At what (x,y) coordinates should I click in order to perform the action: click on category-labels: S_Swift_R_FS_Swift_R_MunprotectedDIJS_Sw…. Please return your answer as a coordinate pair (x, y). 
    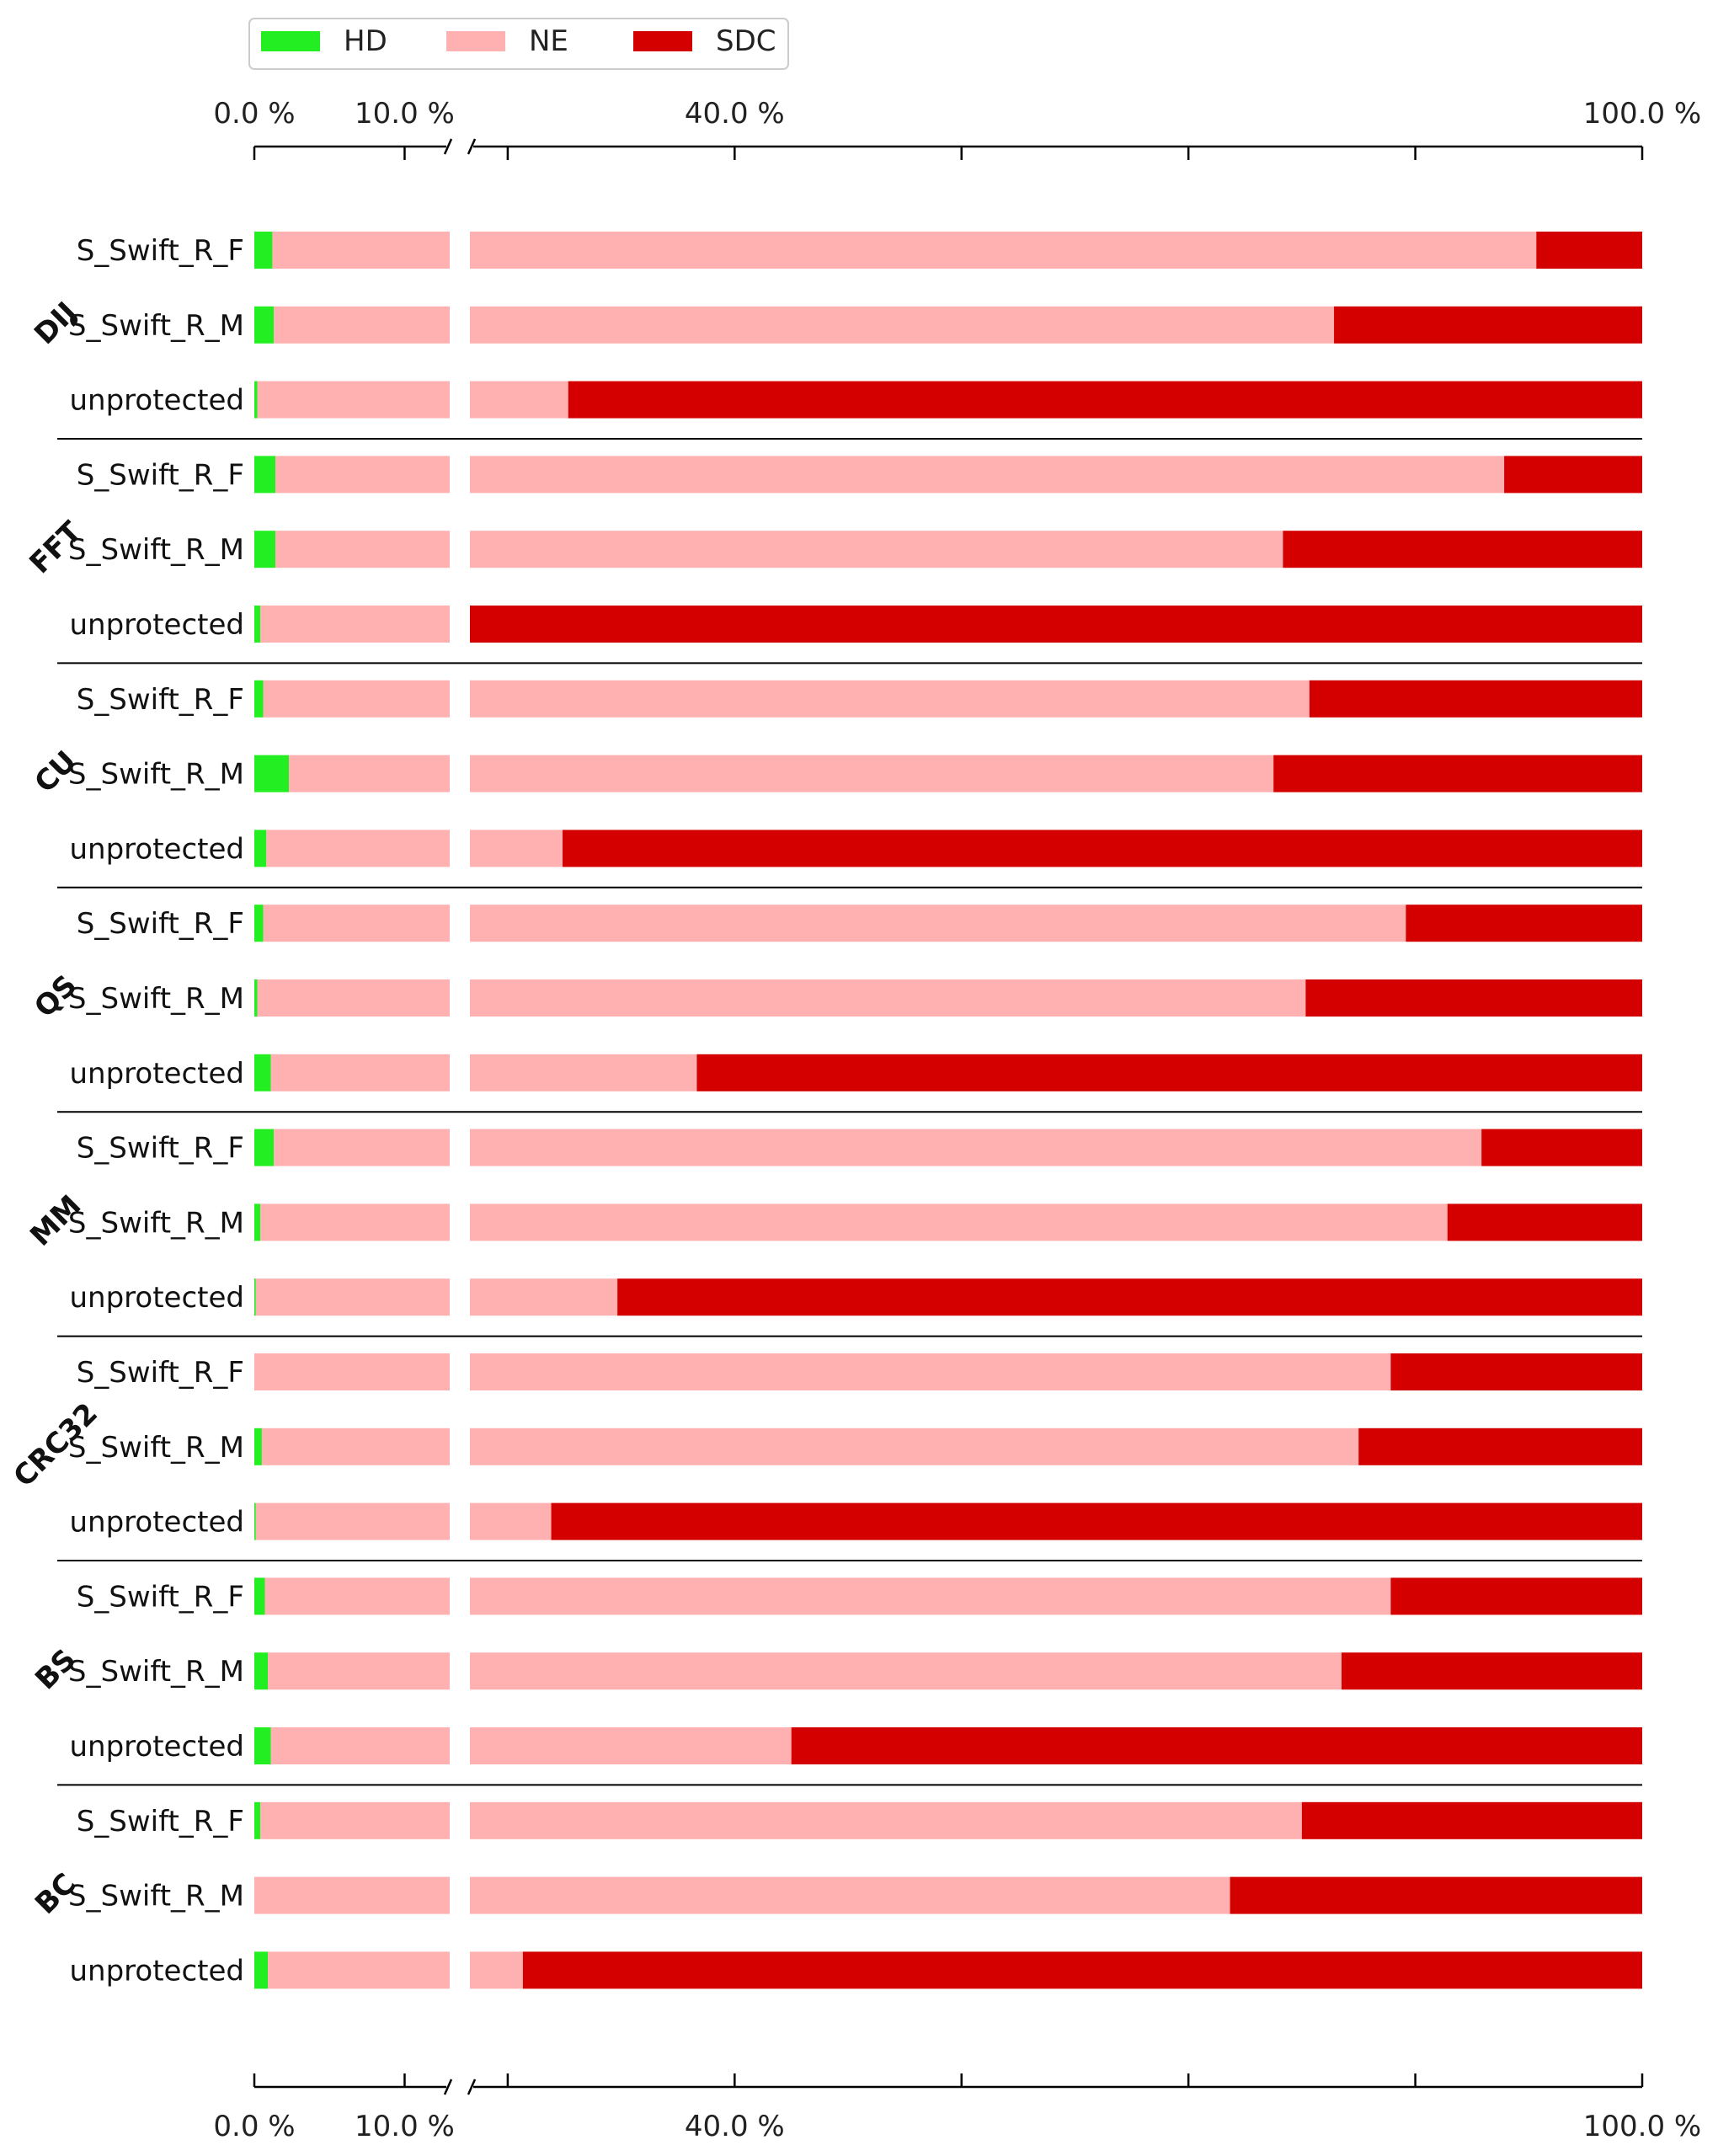
    Looking at the image, I should click on (125, 1111).